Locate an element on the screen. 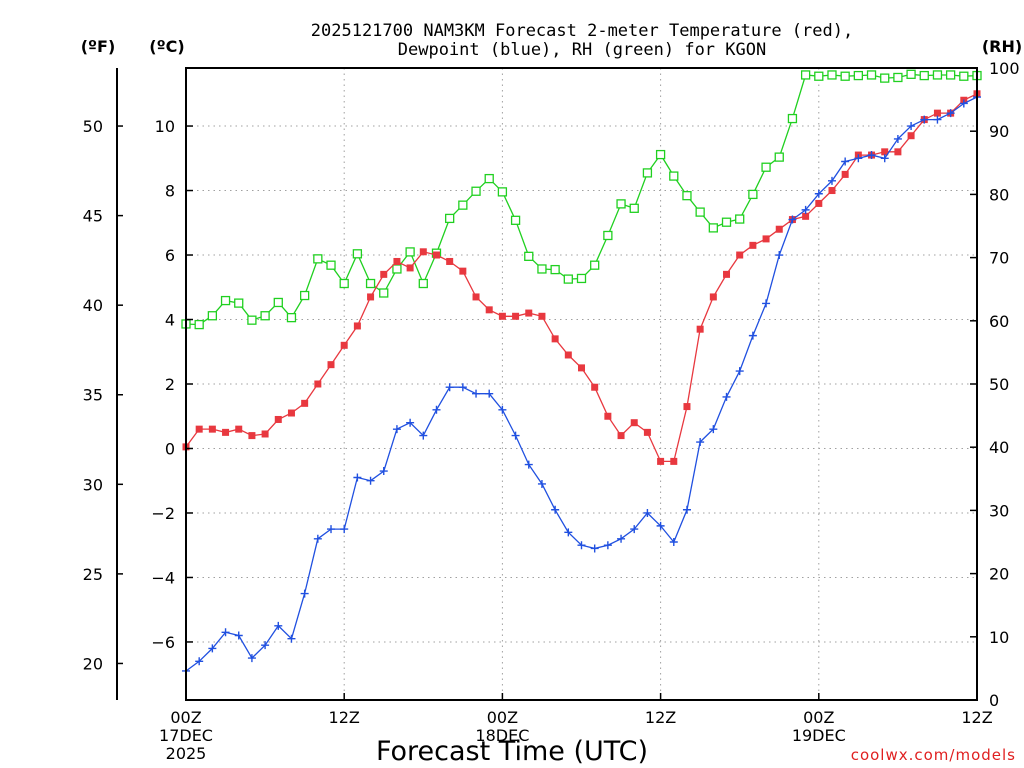  rh-tick-label: 80 is located at coordinates (999, 194).